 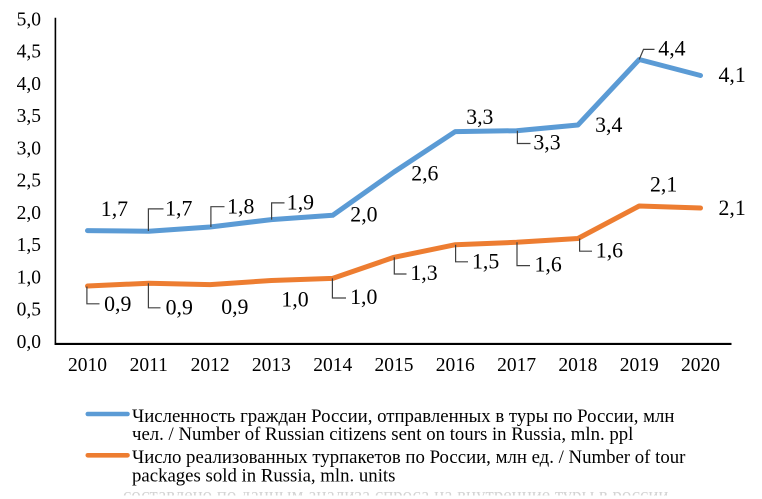 I want to click on svg-text:packages sold in Russia, mln.: packages sold in Russia, mln. units, so click(x=263, y=476).